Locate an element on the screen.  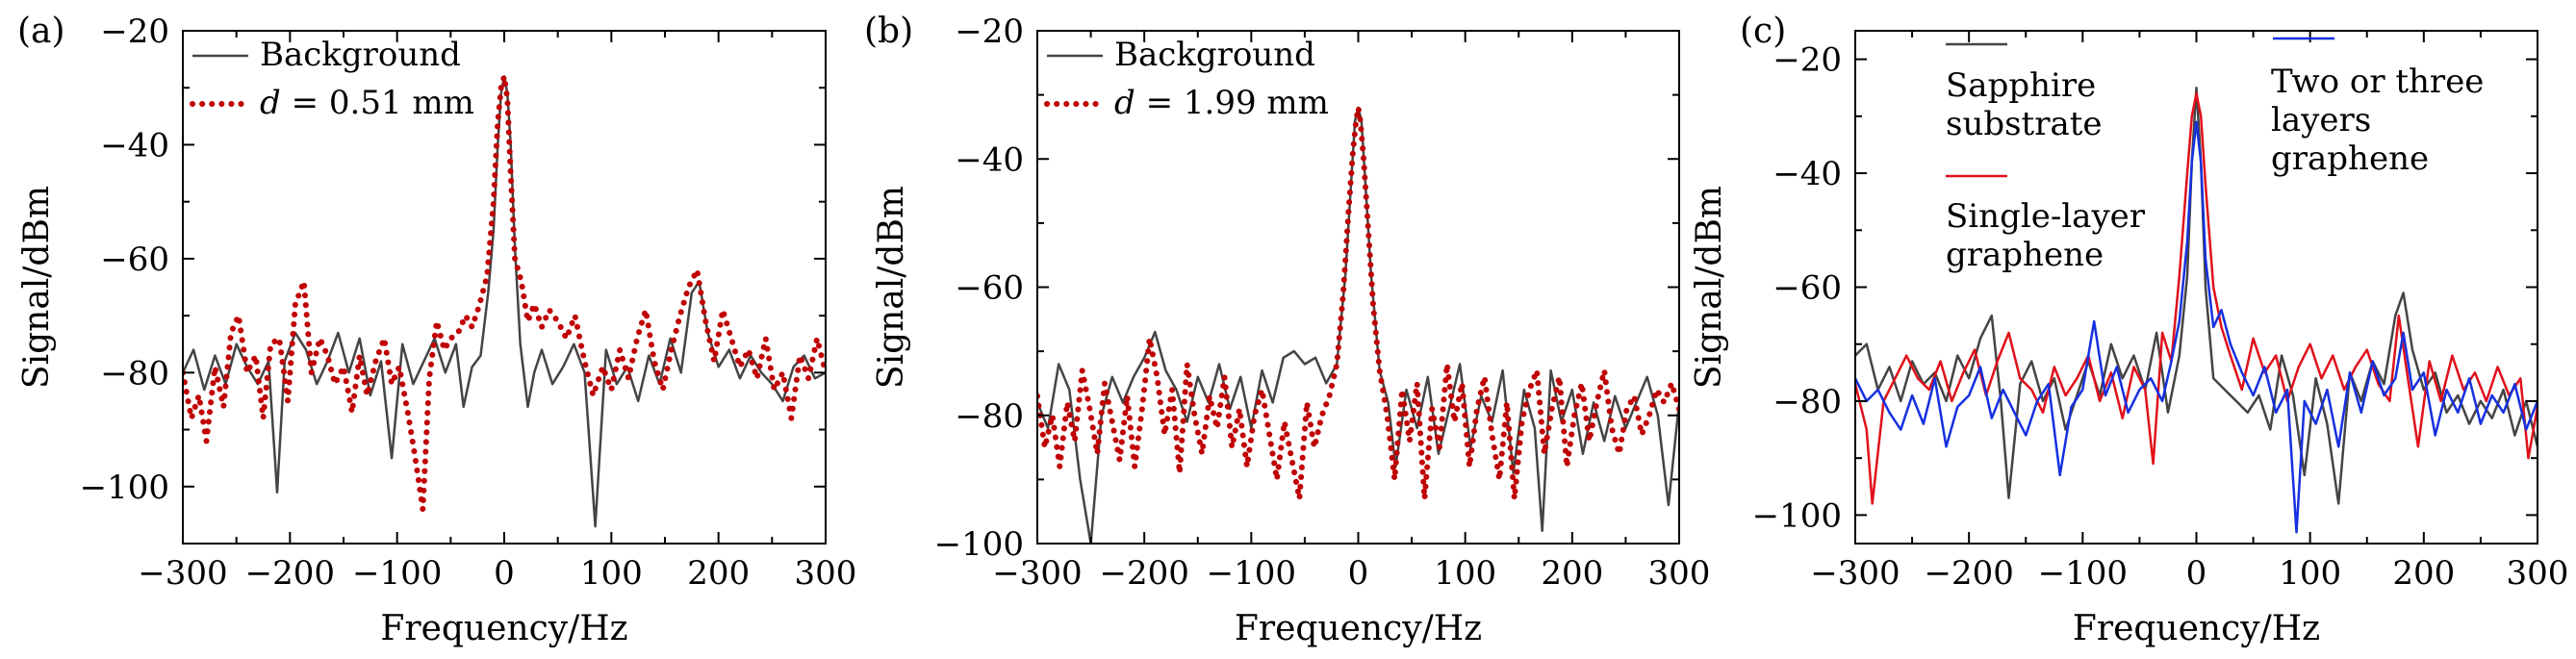
panel-label: (a) is located at coordinates (41, 31).